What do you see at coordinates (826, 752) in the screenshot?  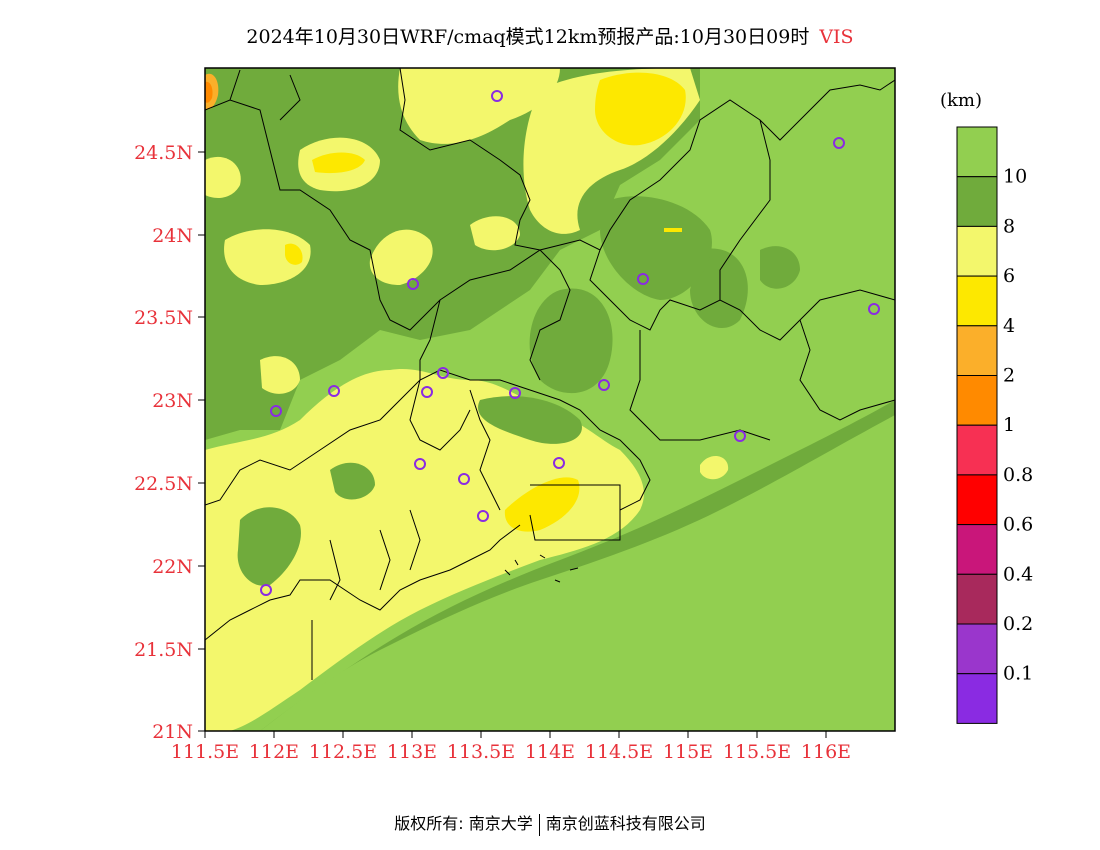 I see `lon-label: 116E` at bounding box center [826, 752].